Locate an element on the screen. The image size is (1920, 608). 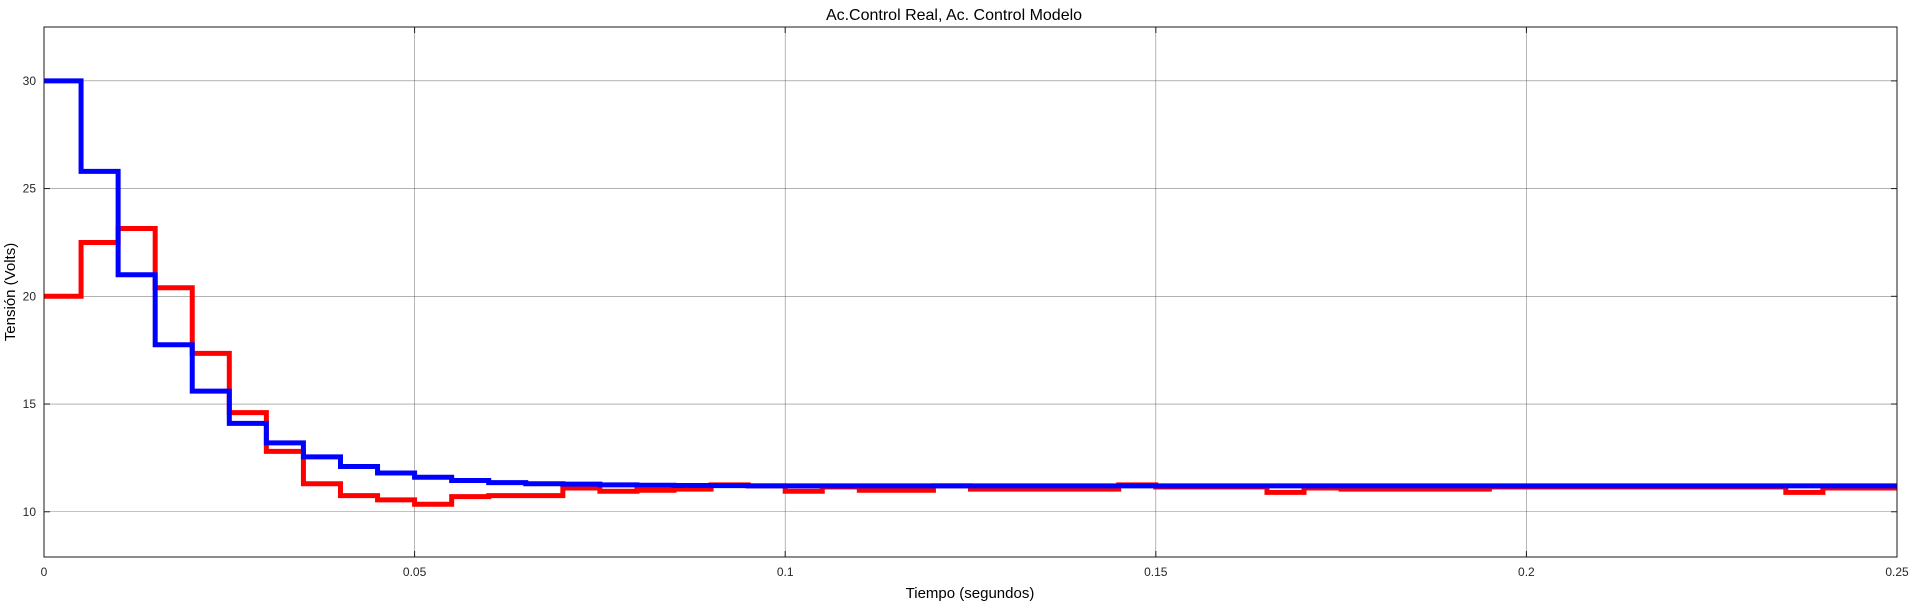
x-tick-label: 0.1 is located at coordinates (785, 572).